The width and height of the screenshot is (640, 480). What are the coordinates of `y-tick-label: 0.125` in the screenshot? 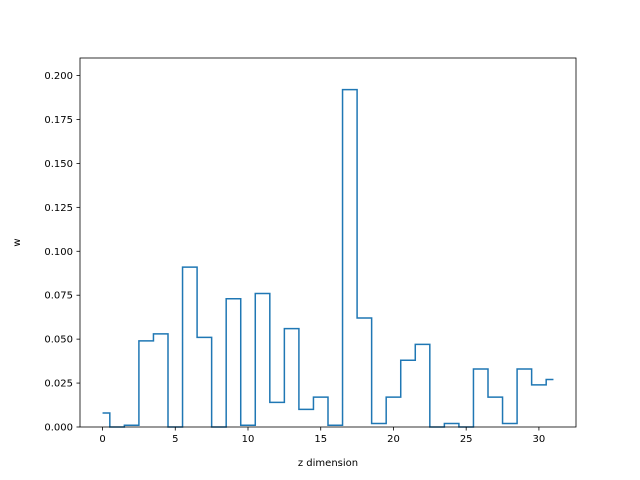 It's located at (58, 208).